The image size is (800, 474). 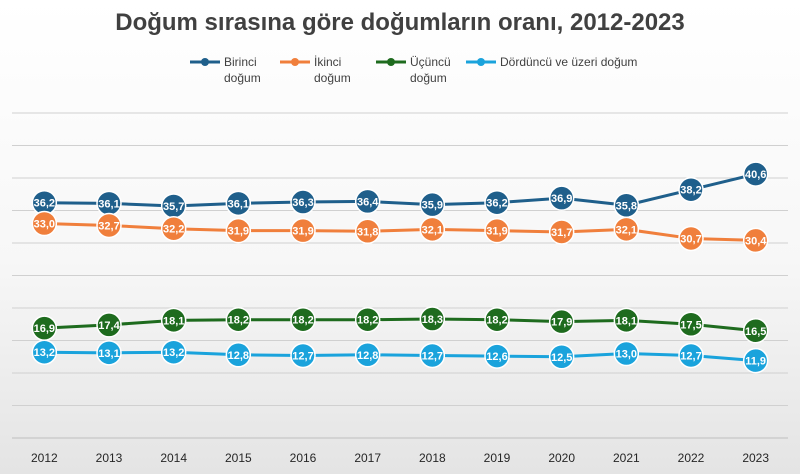 I want to click on data-label: 38,2, so click(x=690, y=191).